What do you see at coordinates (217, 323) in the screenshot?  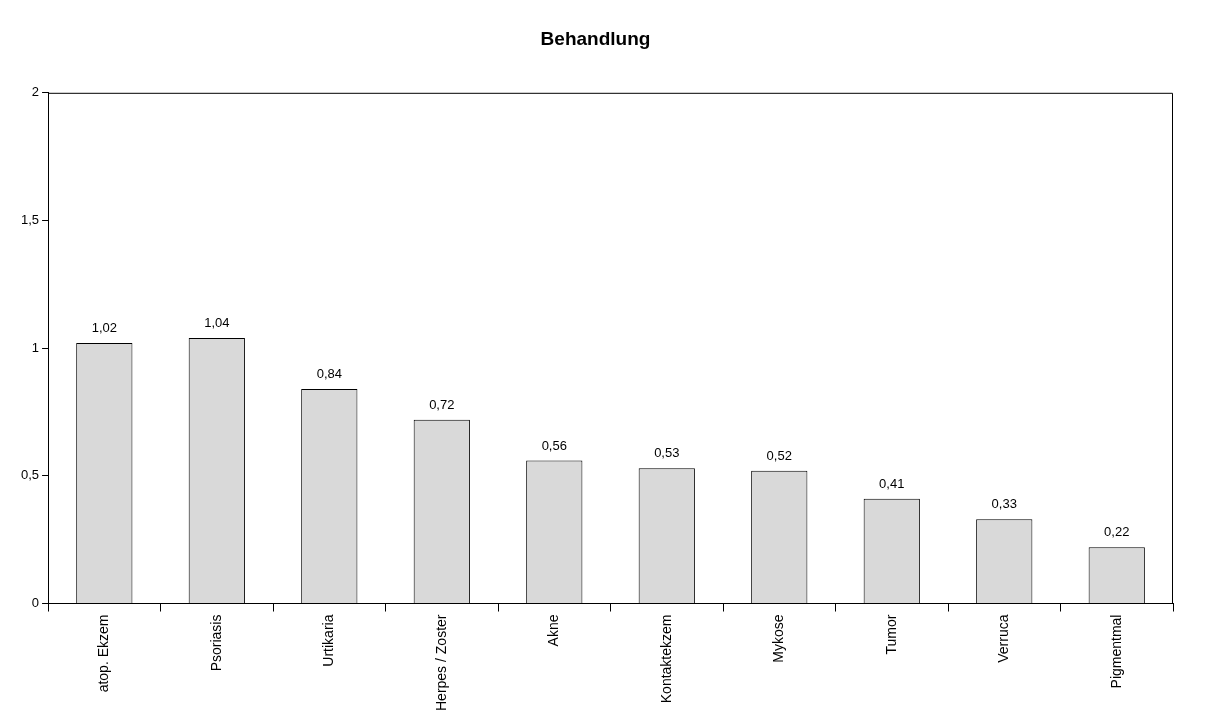 I see `data-label: 1,04` at bounding box center [217, 323].